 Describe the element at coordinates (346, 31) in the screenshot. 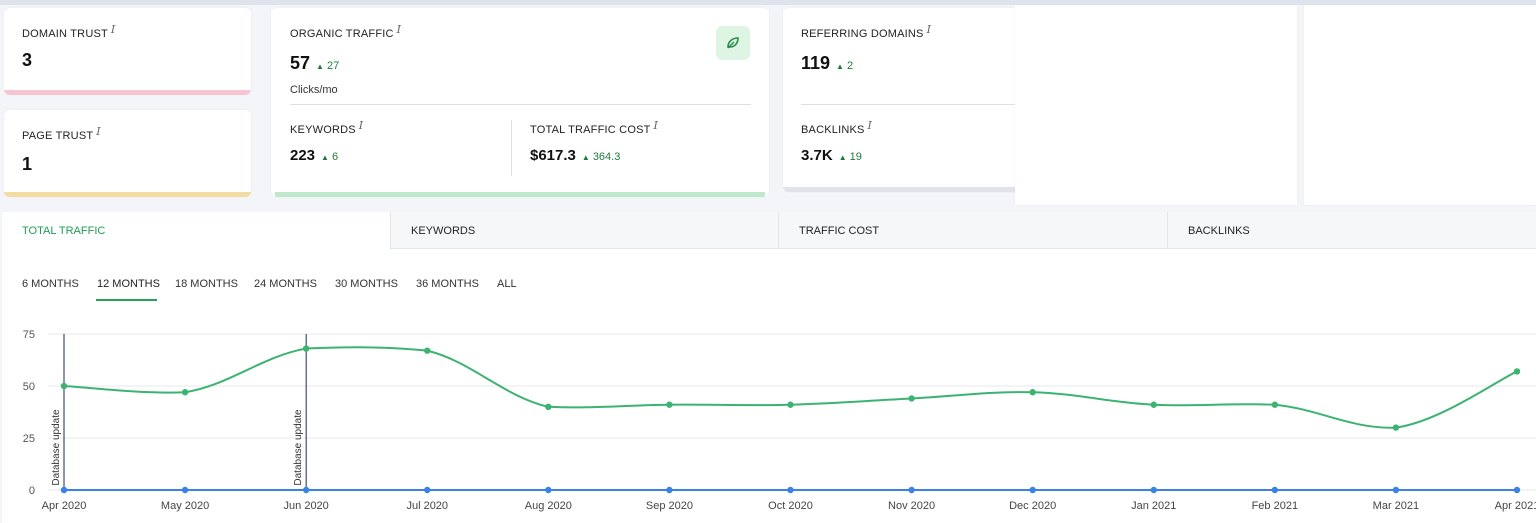

I see `organic-traffic-label: ORGANIC TRAFFIC i` at that location.